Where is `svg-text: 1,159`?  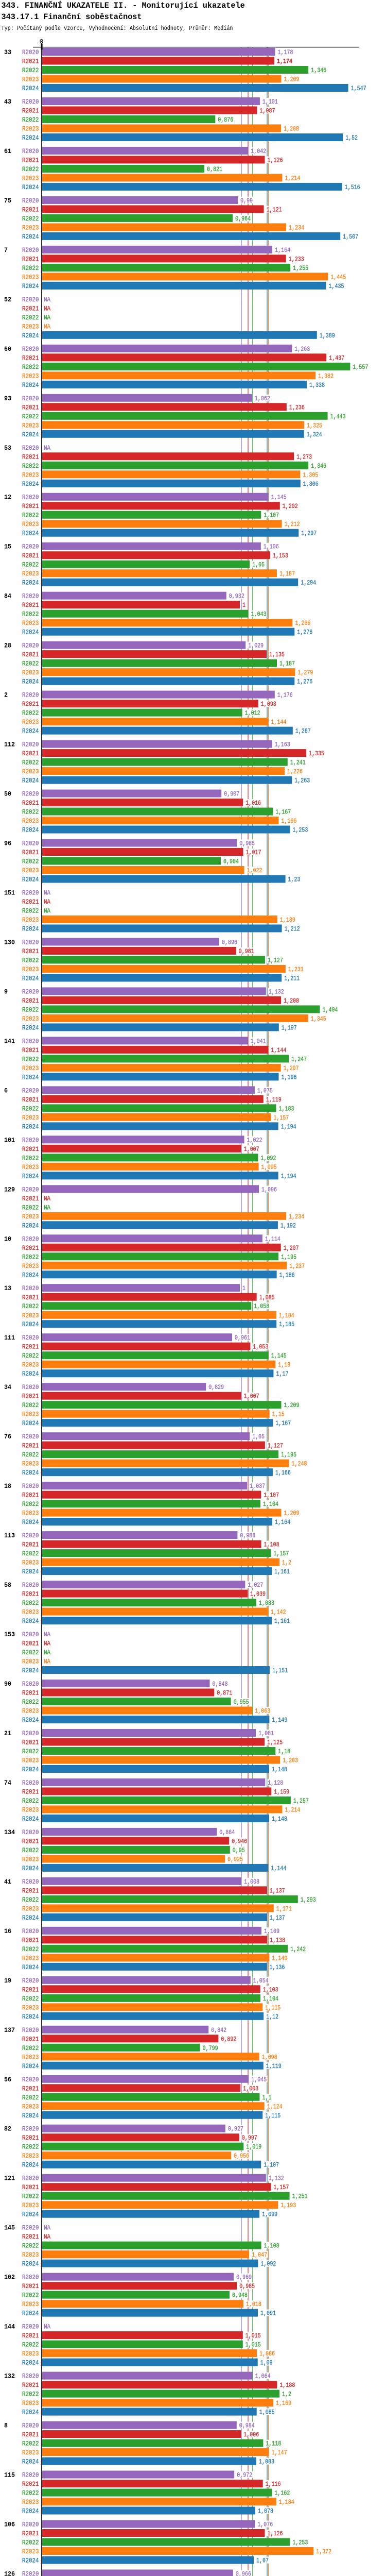
svg-text: 1,159 is located at coordinates (282, 1792).